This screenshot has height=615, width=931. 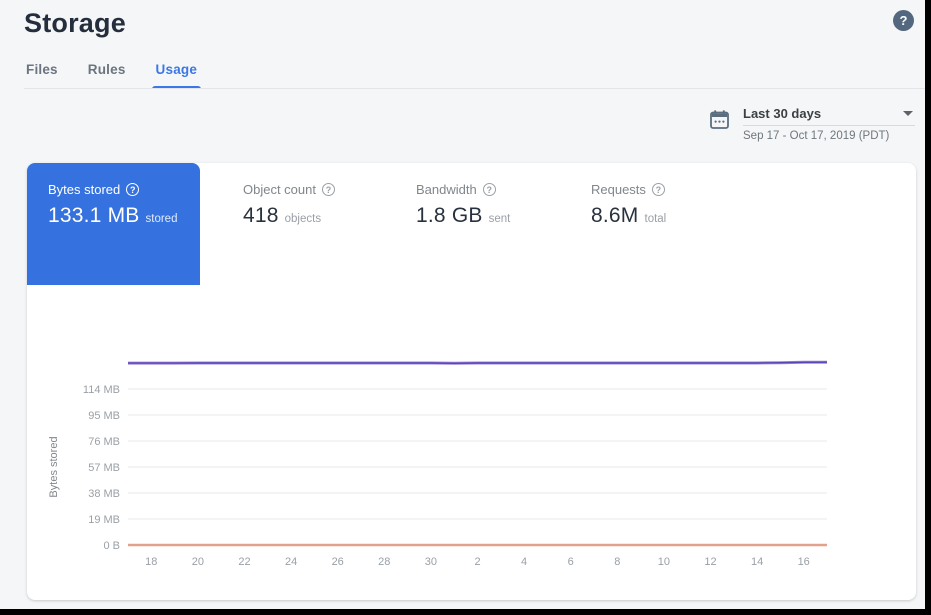 I want to click on svg-text: Bytes stored, so click(x=54, y=466).